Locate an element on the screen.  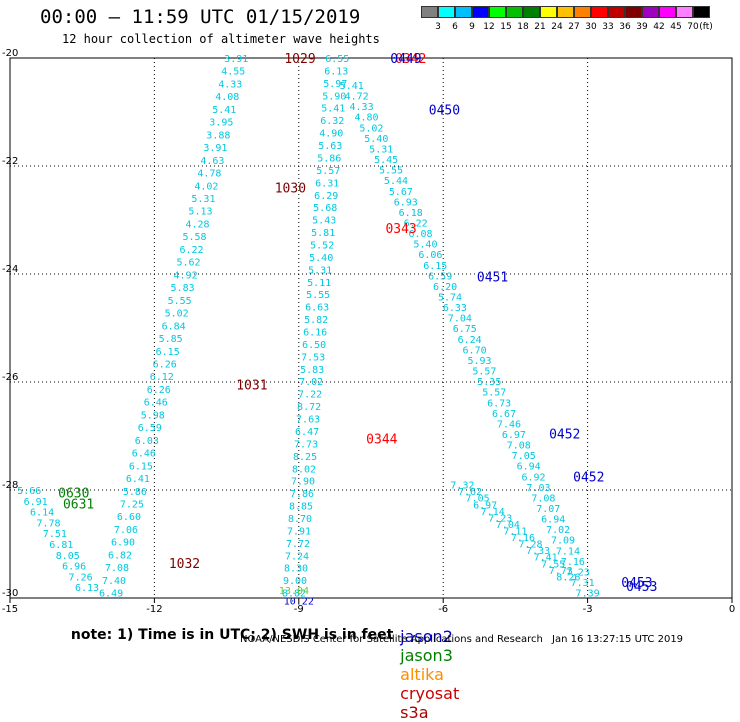
wave-height-point: 5.43 is located at coordinates (324, 221).